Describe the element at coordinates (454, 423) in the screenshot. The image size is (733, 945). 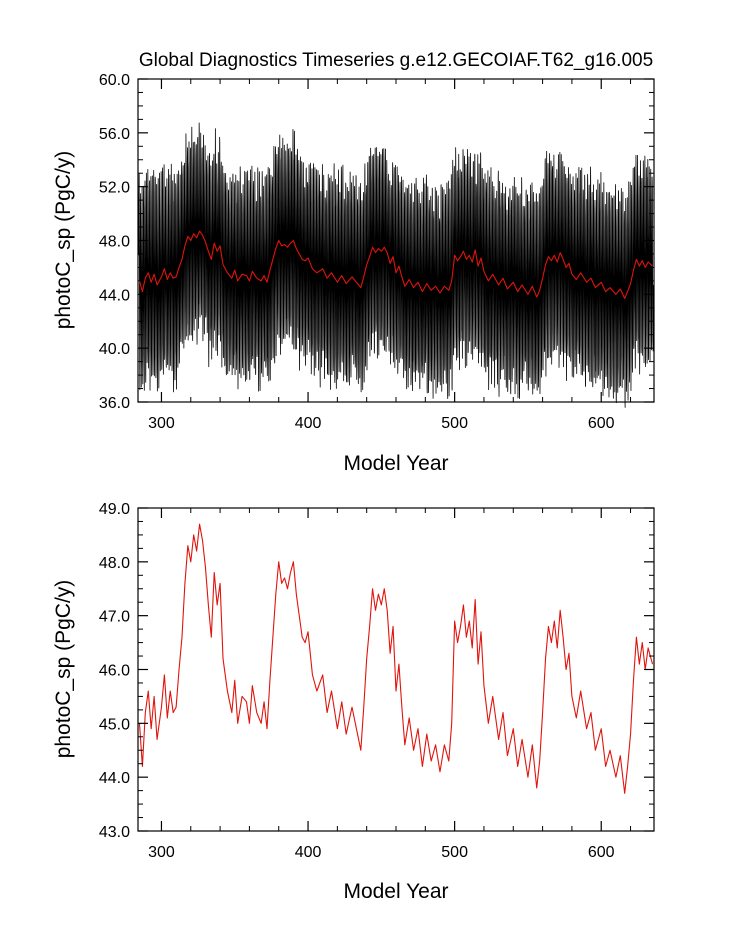
I see `top-x-tick-label: 500` at that location.